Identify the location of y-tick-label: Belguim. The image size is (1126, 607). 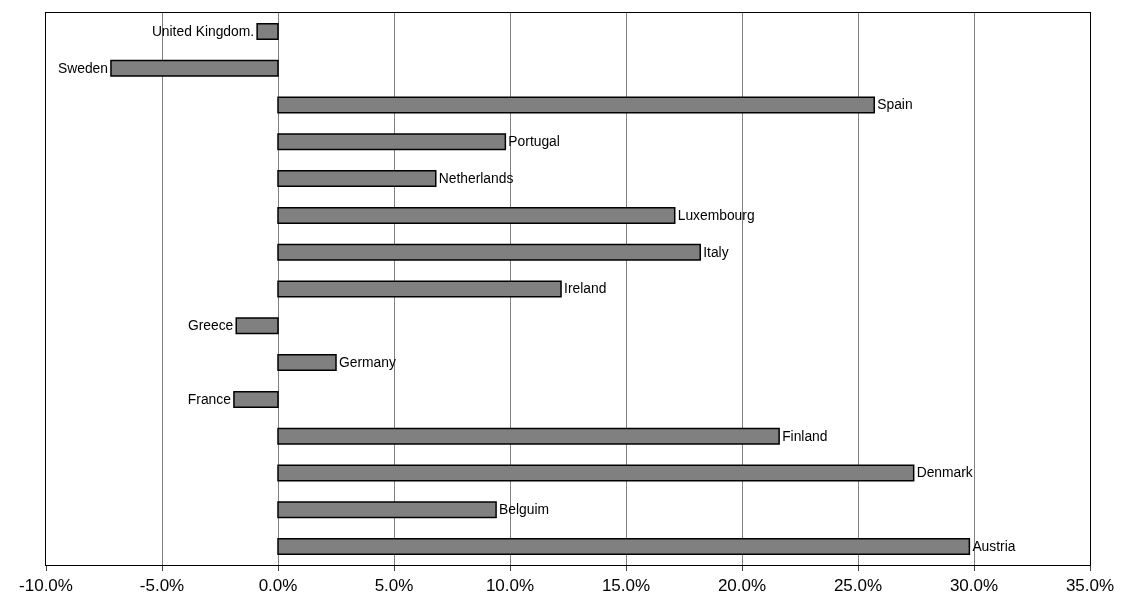
(524, 509).